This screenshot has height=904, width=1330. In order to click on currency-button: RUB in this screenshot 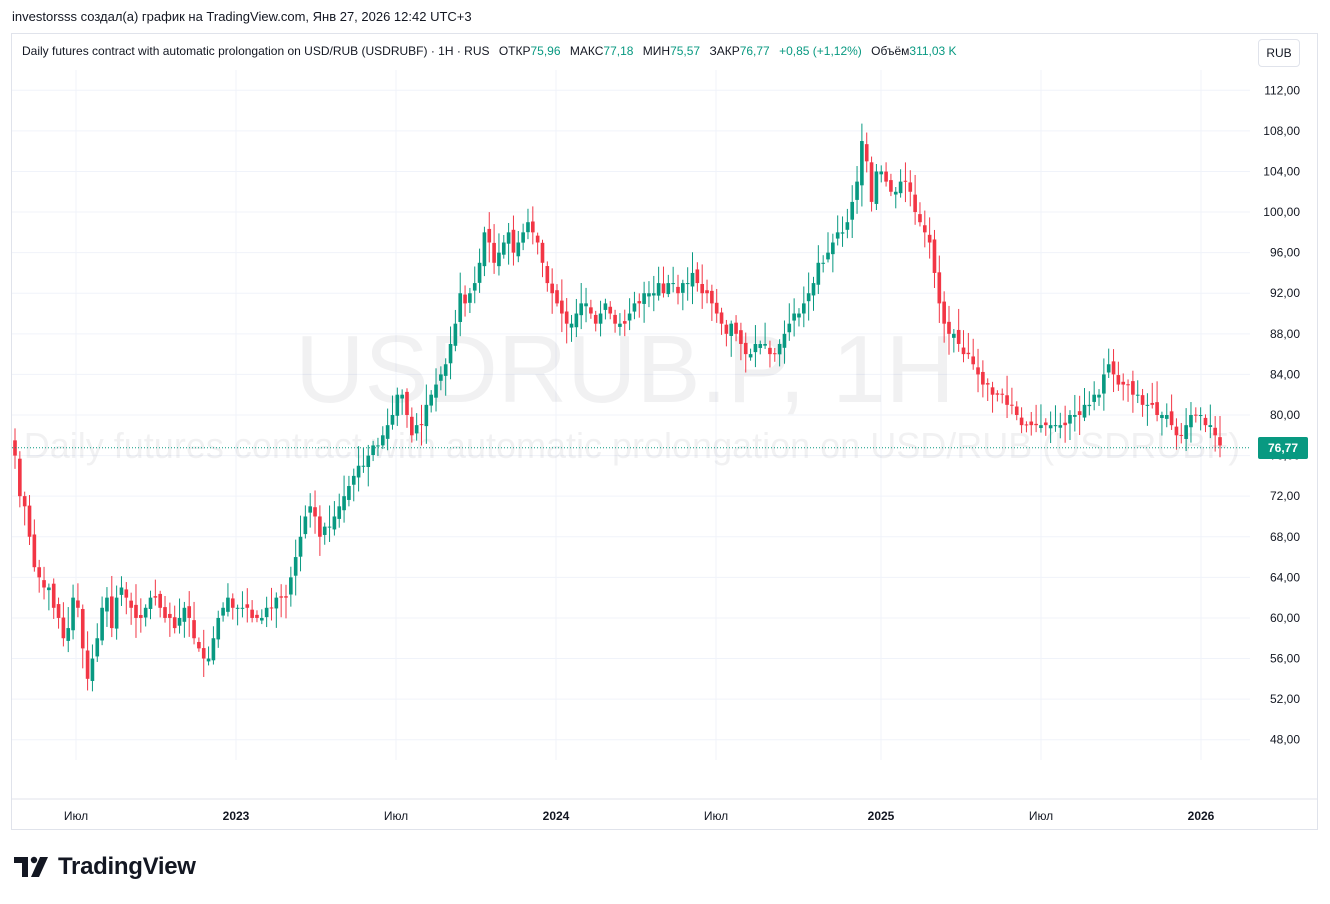, I will do `click(1279, 53)`.